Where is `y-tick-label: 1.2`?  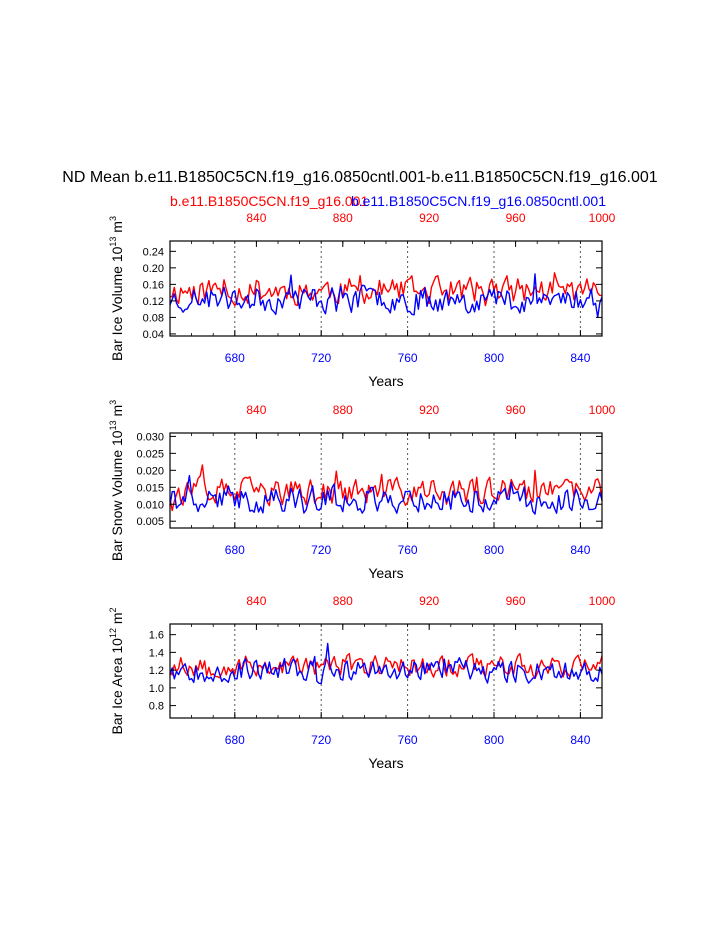 y-tick-label: 1.2 is located at coordinates (156, 671).